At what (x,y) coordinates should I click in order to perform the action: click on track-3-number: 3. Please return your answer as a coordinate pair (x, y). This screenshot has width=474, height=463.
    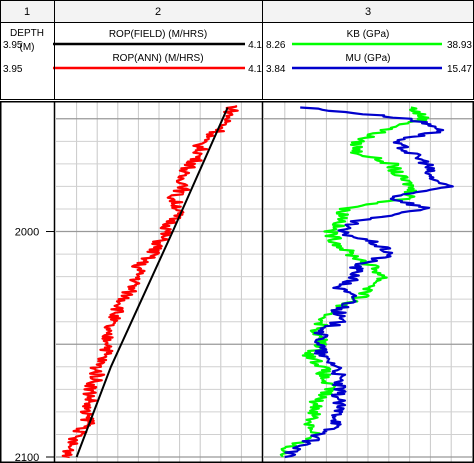
    Looking at the image, I should click on (368, 12).